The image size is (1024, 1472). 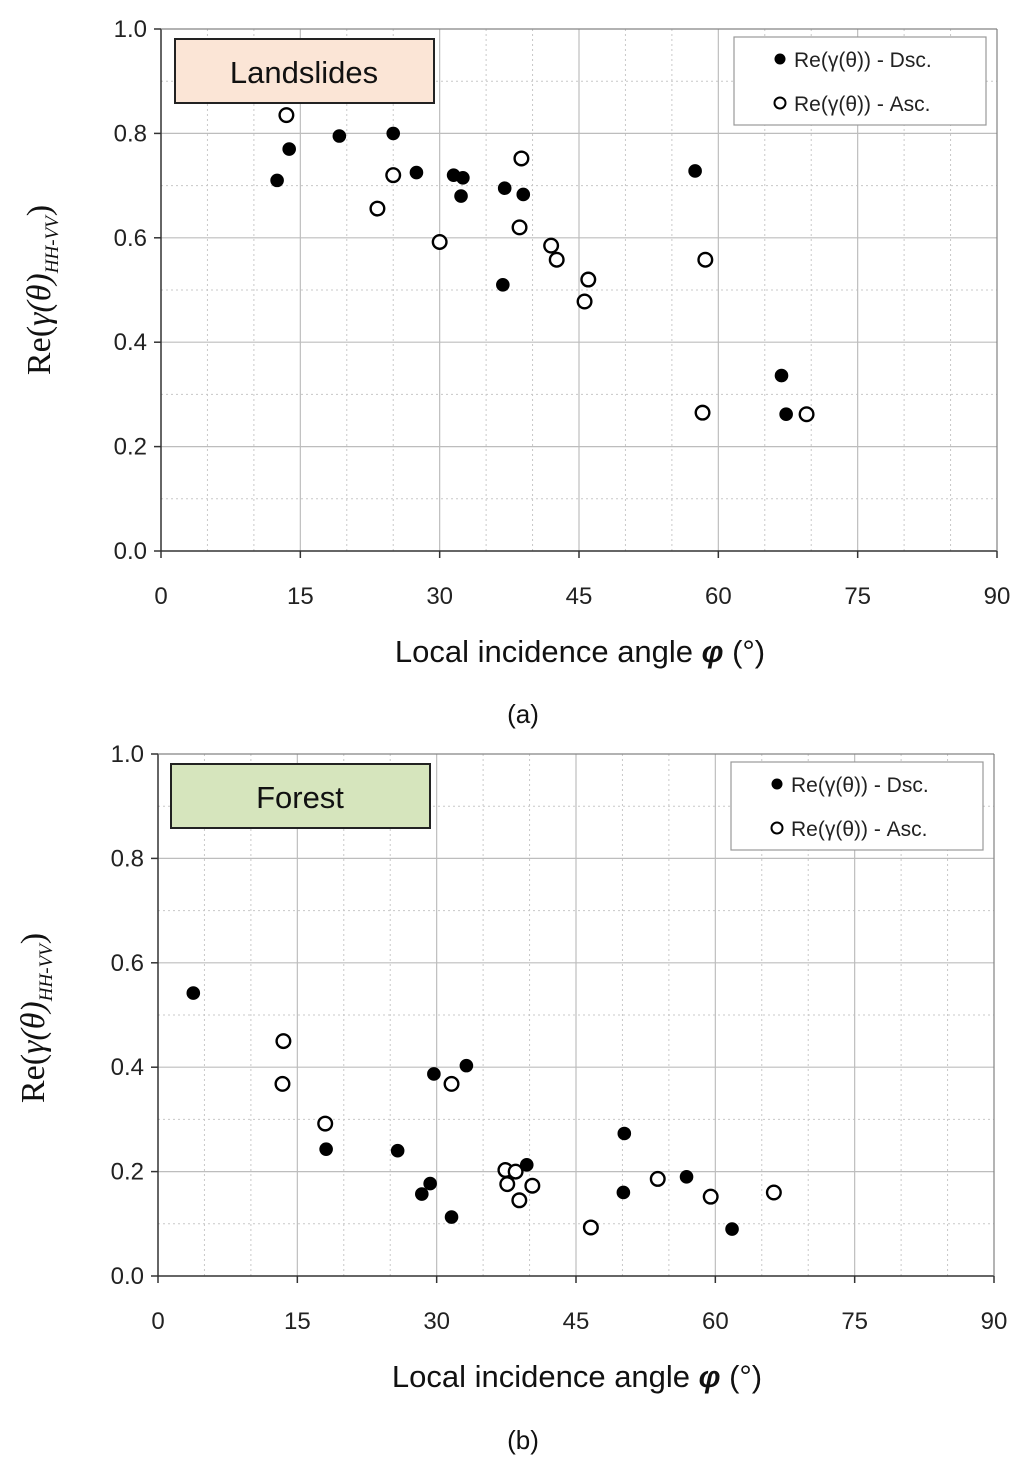 I want to click on landslides-data-points, so click(x=542, y=265).